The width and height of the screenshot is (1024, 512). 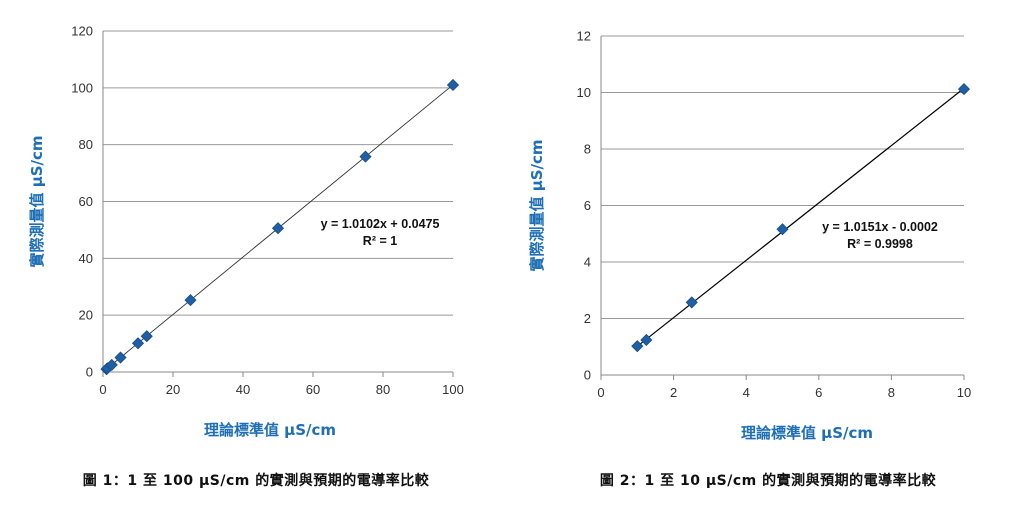 I want to click on y-tick-label: 10, so click(x=584, y=92).